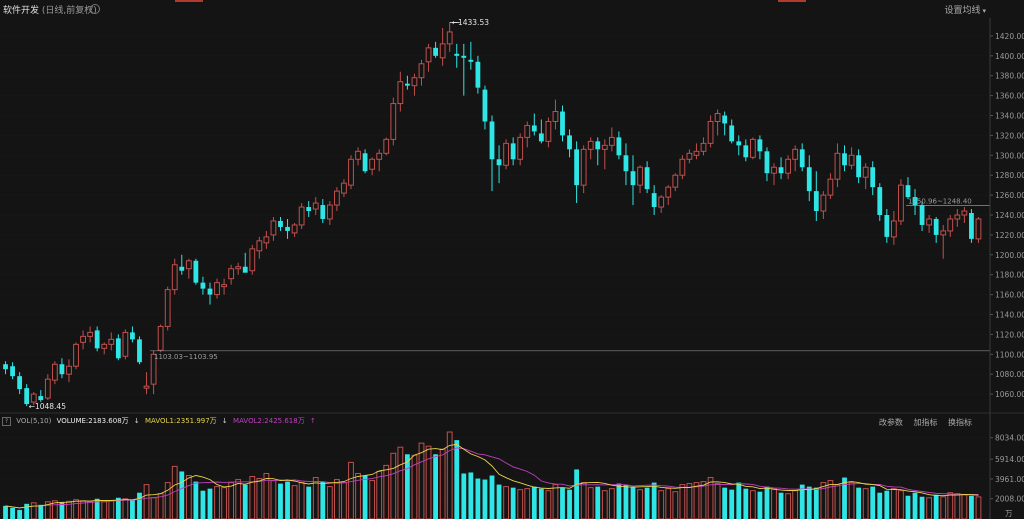  Describe the element at coordinates (1009, 275) in the screenshot. I see `price-tick-label: 1180.00` at that location.